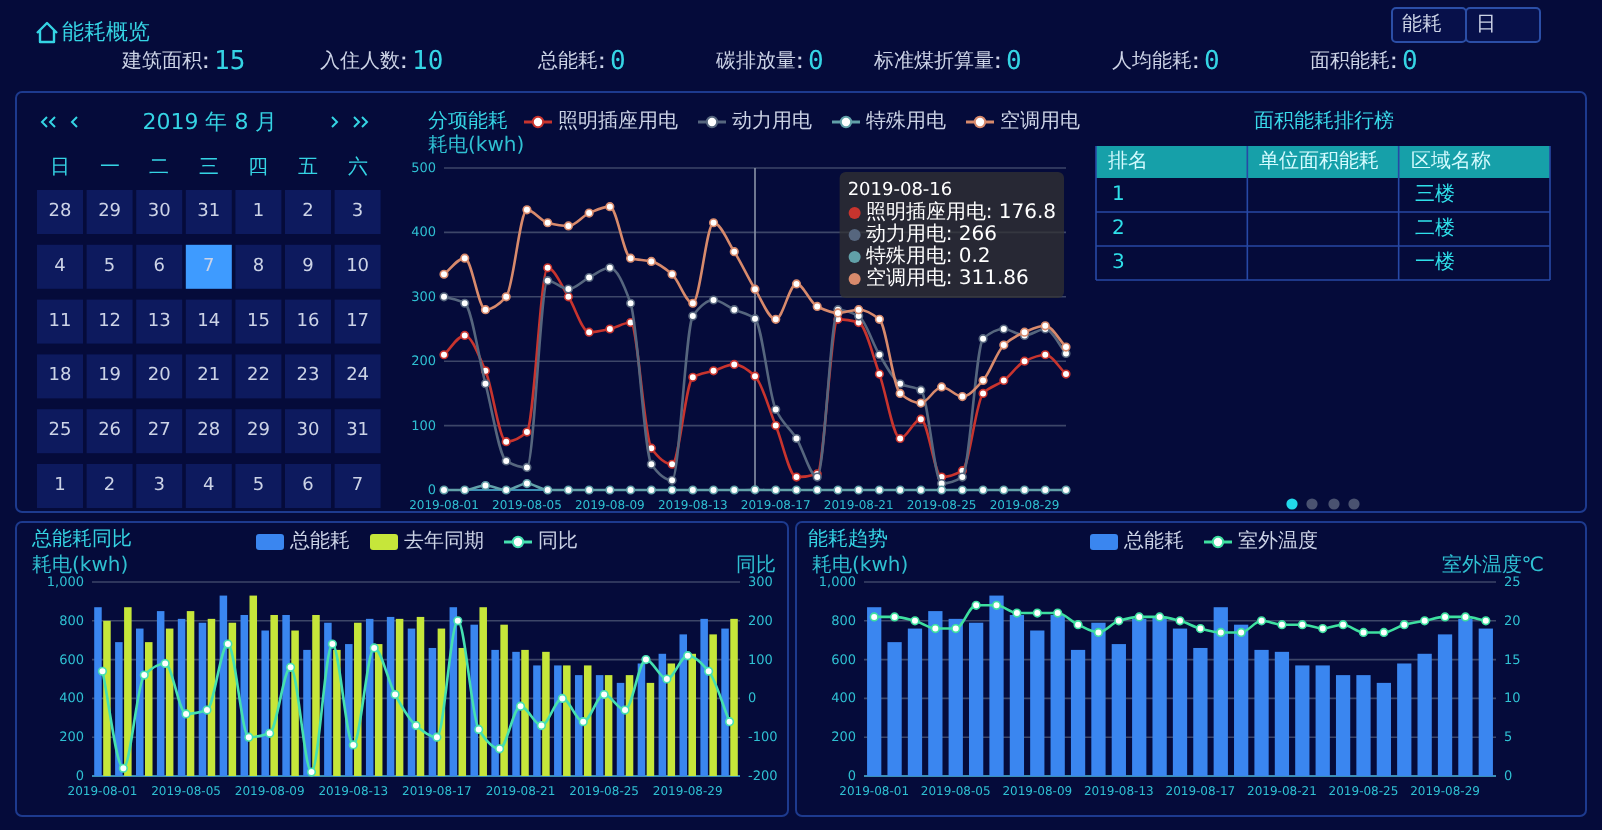 The image size is (1602, 830). Describe the element at coordinates (159, 168) in the screenshot. I see `column-label: 二` at that location.